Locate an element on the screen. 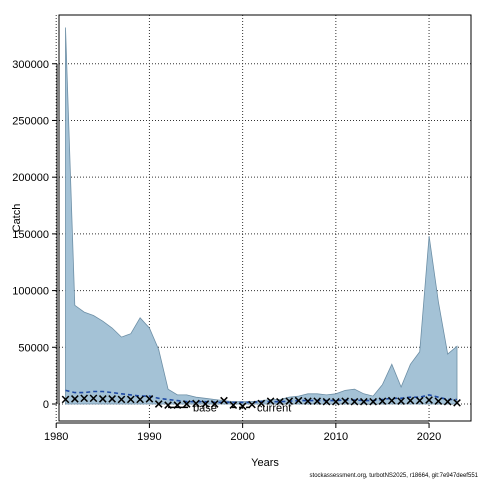 This screenshot has height=480, width=480. y-tick-label: 200000 is located at coordinates (30, 178).